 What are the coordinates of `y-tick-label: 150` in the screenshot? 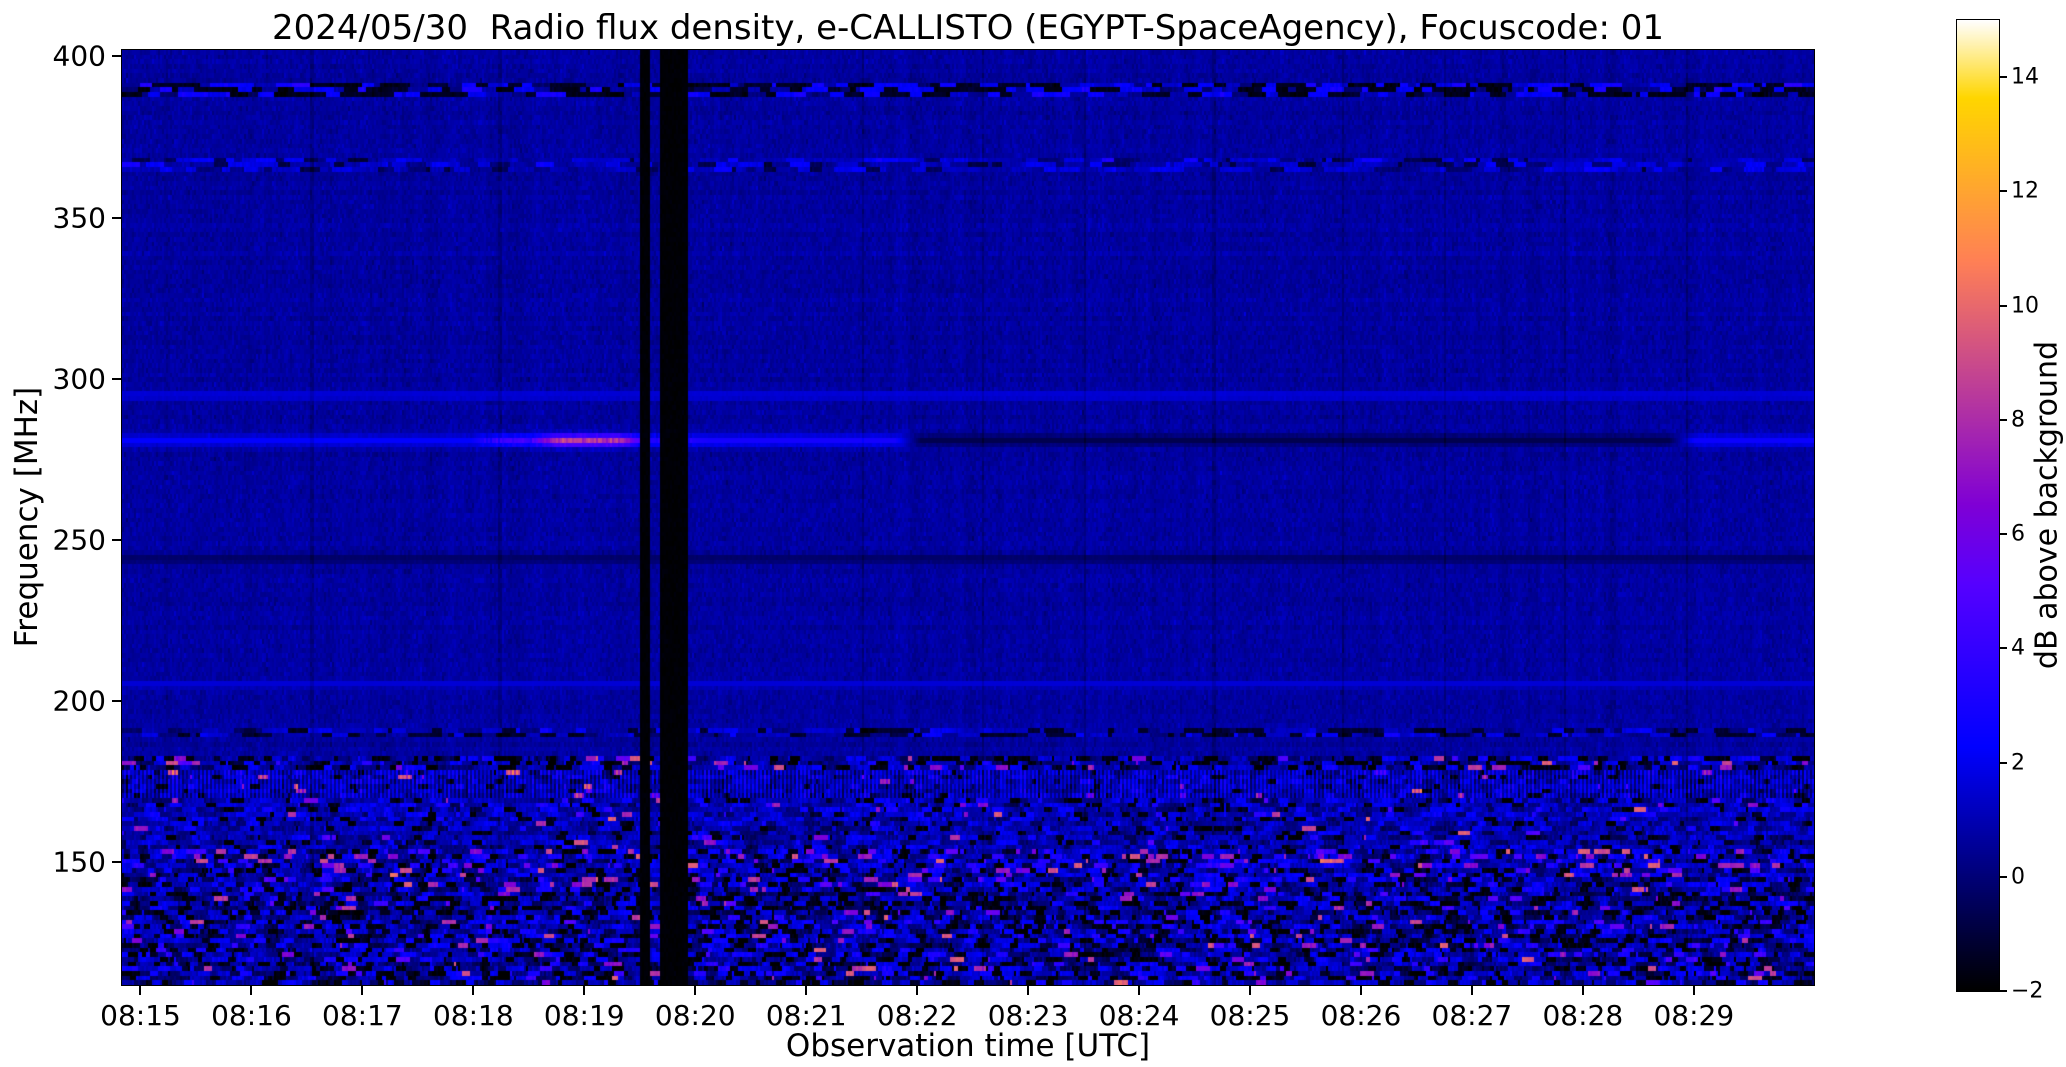 It's located at (79, 862).